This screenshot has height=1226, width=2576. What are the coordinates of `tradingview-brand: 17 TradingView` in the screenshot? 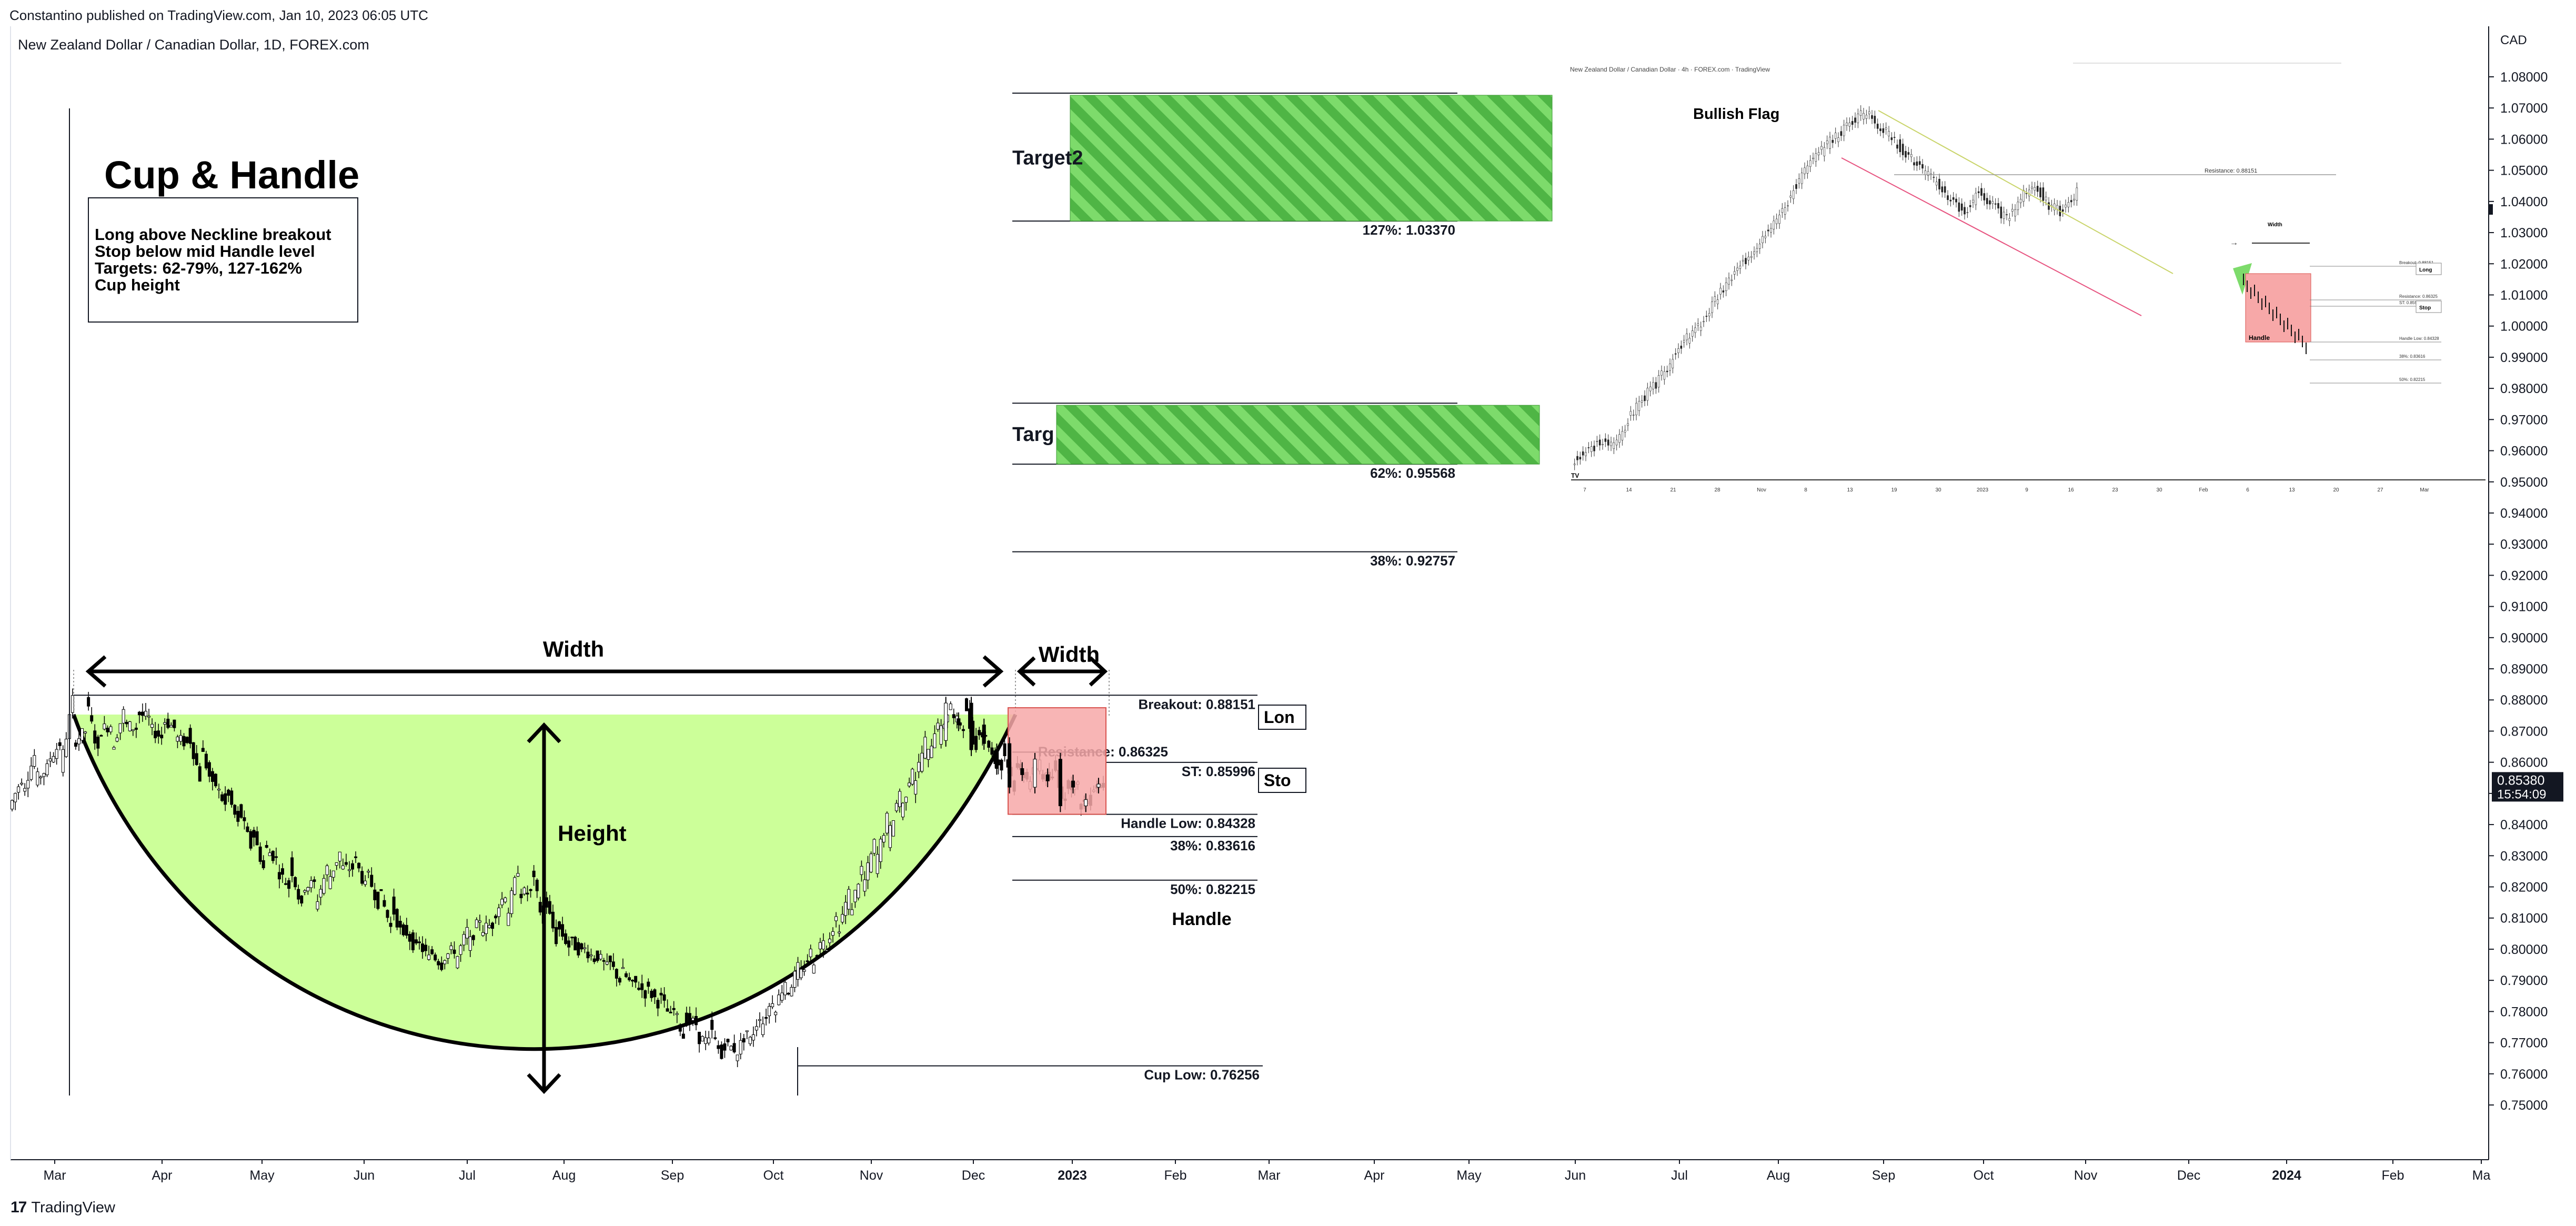 It's located at (63, 1208).